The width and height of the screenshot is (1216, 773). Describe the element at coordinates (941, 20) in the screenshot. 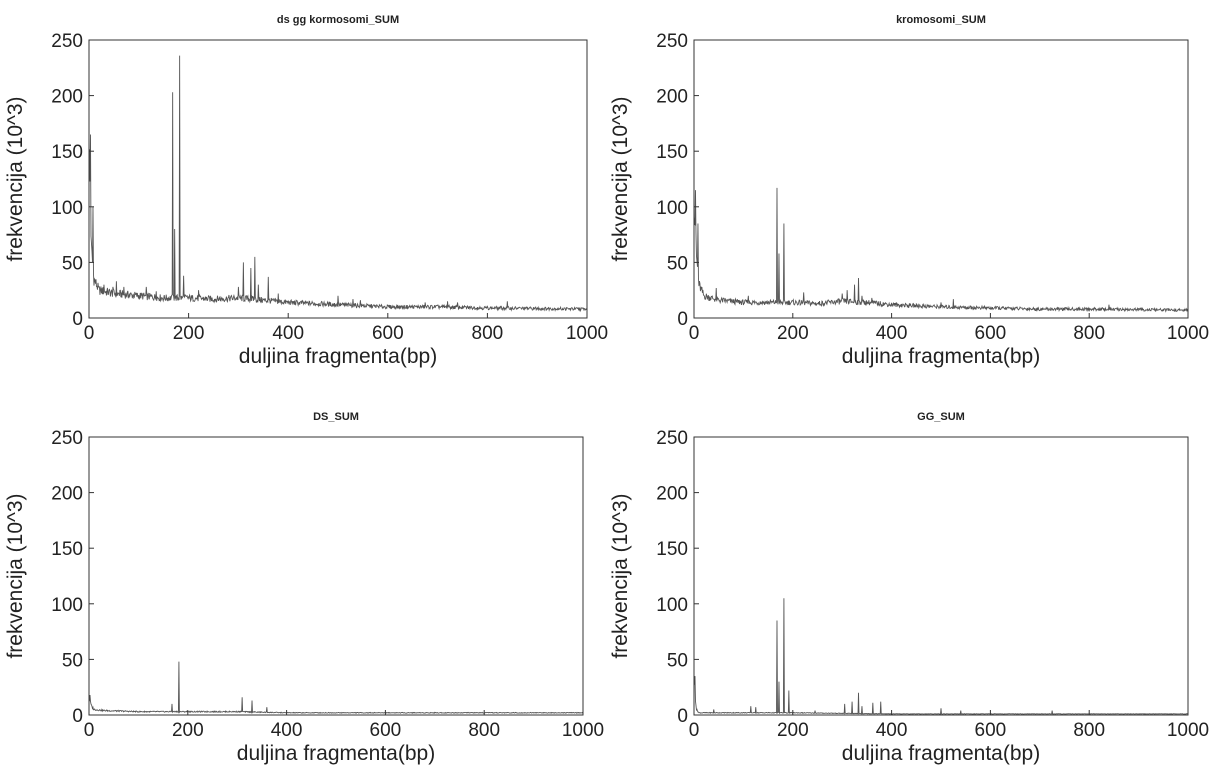

I see `chart-title: kromosomi_SUM` at that location.